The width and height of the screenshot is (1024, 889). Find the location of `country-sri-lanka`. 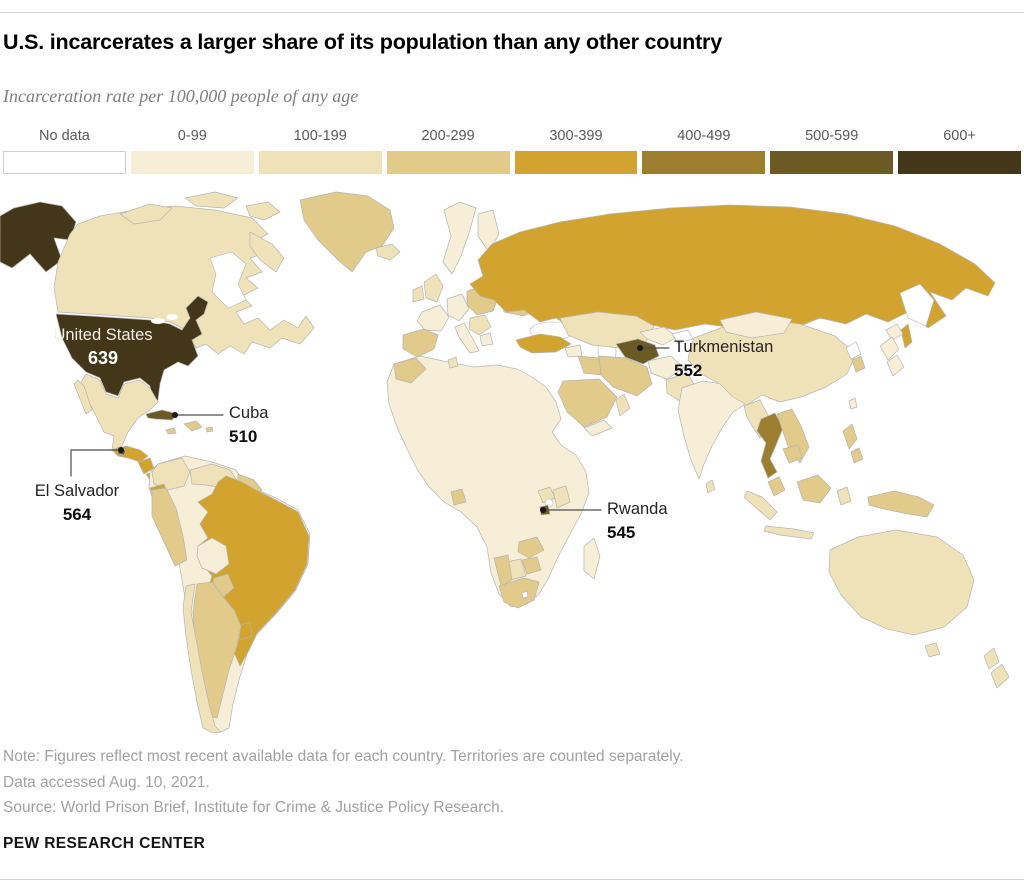

country-sri-lanka is located at coordinates (710, 486).